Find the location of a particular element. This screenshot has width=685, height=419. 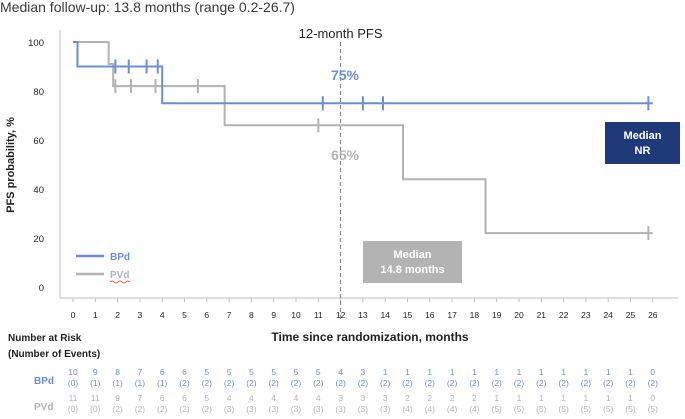

x-tick-label: 1 is located at coordinates (95, 315).